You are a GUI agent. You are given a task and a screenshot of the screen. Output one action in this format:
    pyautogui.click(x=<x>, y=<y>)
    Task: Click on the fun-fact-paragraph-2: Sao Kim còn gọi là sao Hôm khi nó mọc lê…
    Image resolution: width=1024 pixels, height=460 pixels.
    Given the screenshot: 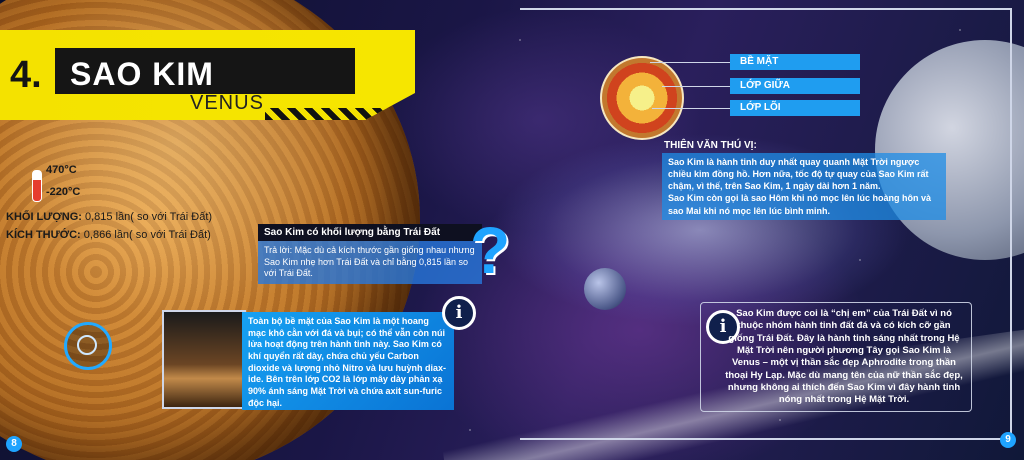 What is the action you would take?
    pyautogui.click(x=800, y=204)
    